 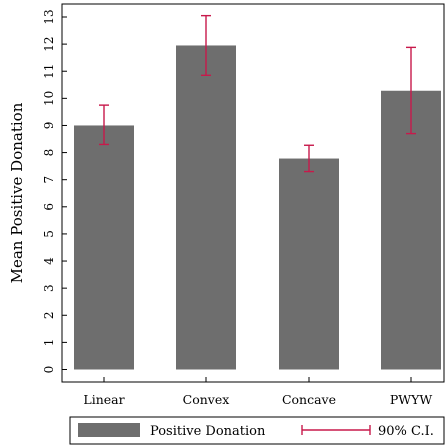 What do you see at coordinates (49, 315) in the screenshot?
I see `y-tick-label: 2` at bounding box center [49, 315].